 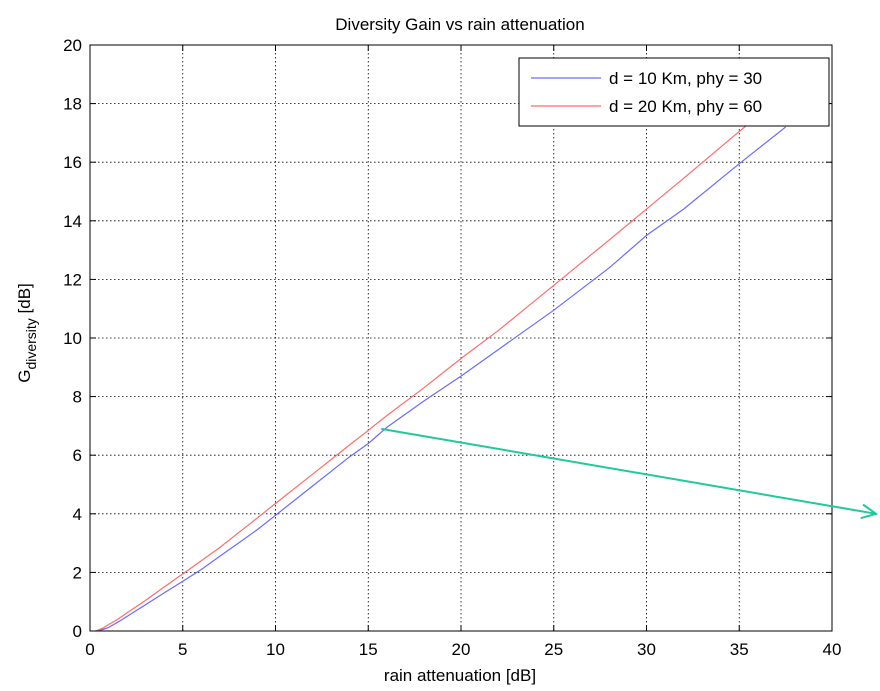 What do you see at coordinates (77, 514) in the screenshot?
I see `y-tick-label: 4` at bounding box center [77, 514].